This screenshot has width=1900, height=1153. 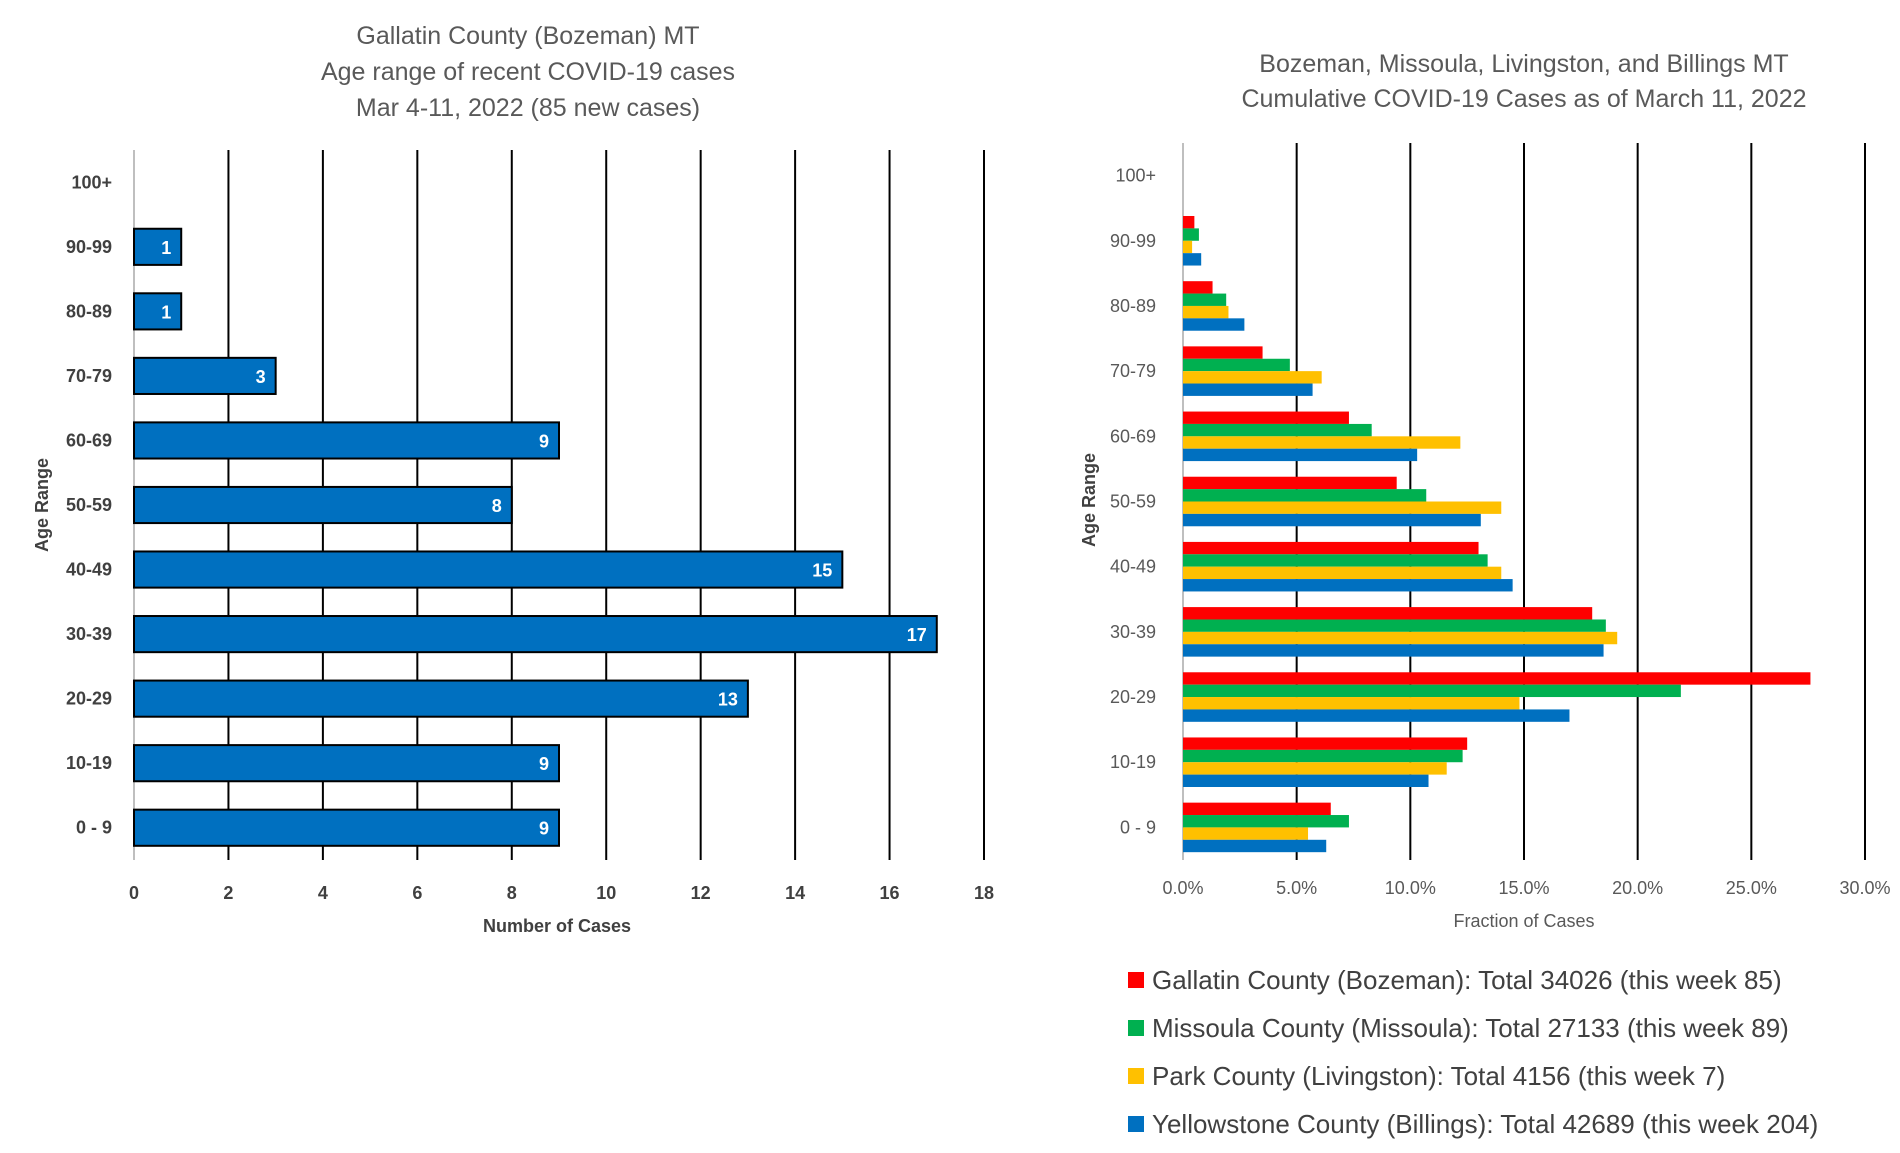 I want to click on x-axis-label: Number of Cases, so click(x=557, y=926).